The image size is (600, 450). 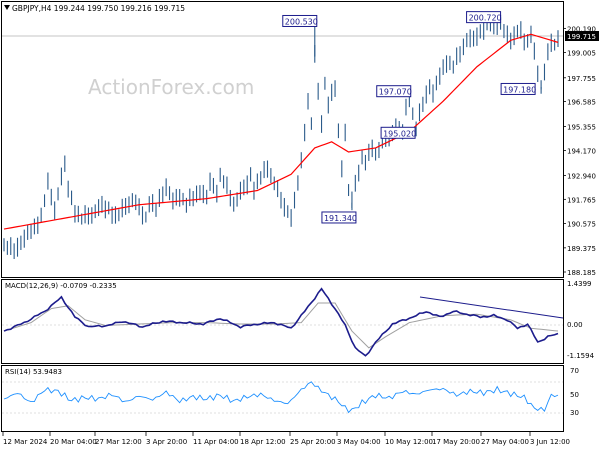 What do you see at coordinates (216, 442) in the screenshot?
I see `time-tick-label: 11 Apr 04:00` at bounding box center [216, 442].